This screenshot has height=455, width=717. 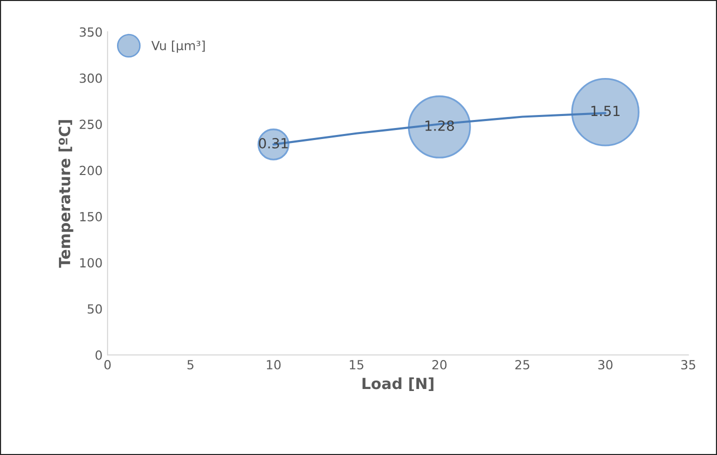 What do you see at coordinates (91, 78) in the screenshot?
I see `y-tick-label: 300` at bounding box center [91, 78].